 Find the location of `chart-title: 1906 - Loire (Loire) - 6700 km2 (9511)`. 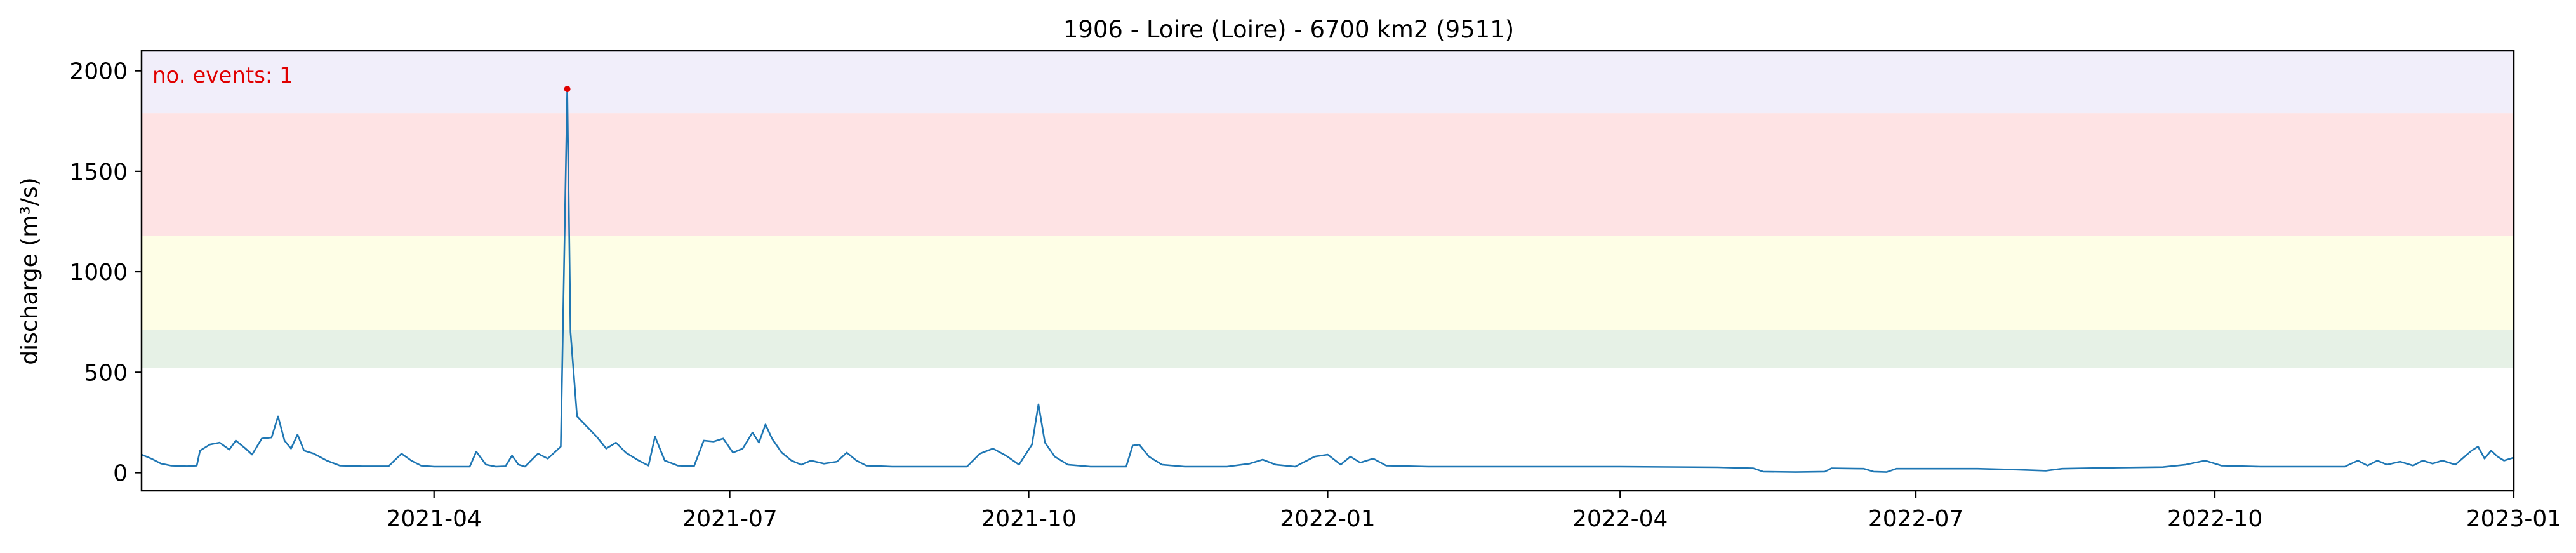

chart-title: 1906 - Loire (Loire) - 6700 km2 (9511) is located at coordinates (1288, 29).